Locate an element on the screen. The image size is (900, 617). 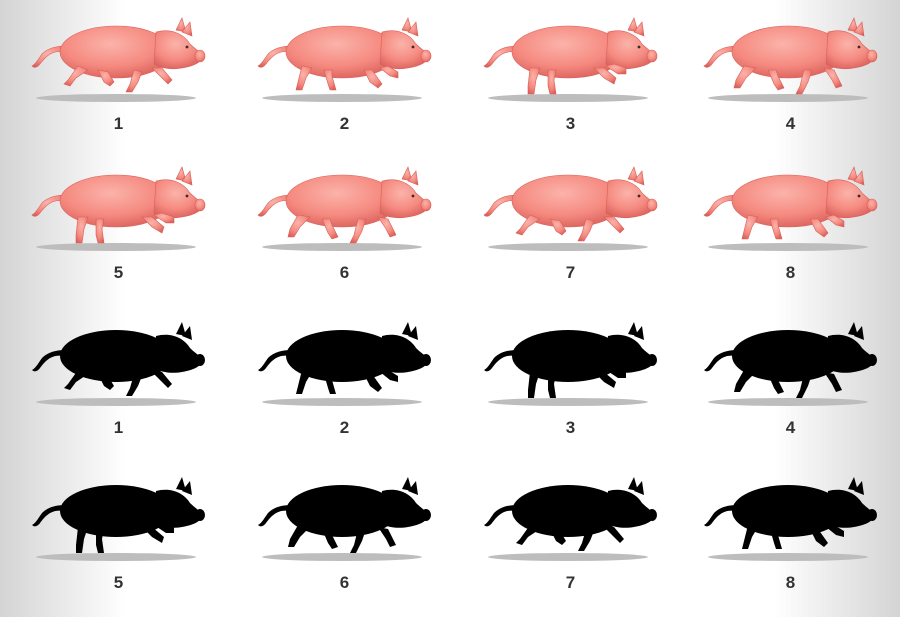
animation-frame-4-4: 8 is located at coordinates (789, 541).